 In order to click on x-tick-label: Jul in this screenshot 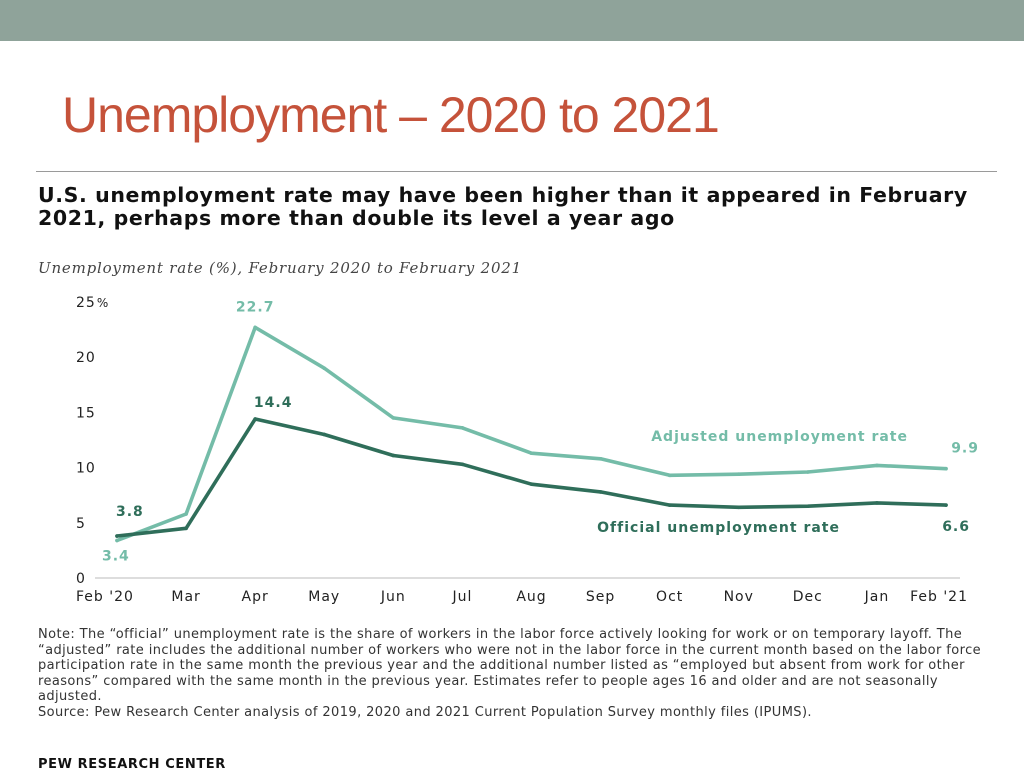, I will do `click(461, 597)`.